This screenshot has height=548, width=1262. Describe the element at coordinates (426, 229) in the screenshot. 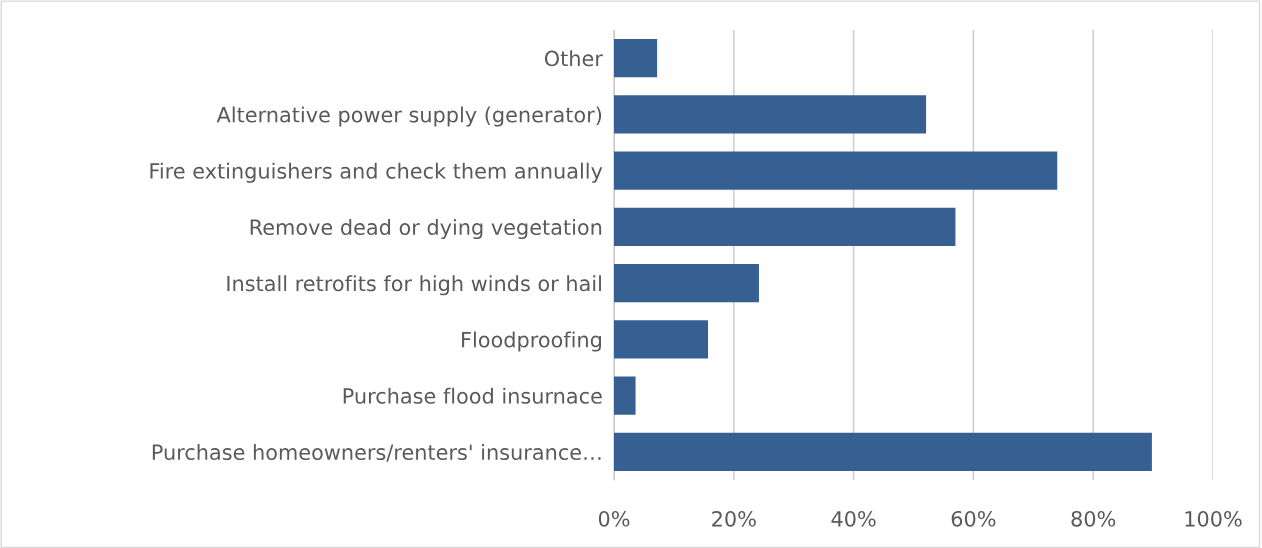

I see `y-tick-label: Remove dead or dying vegetation` at that location.